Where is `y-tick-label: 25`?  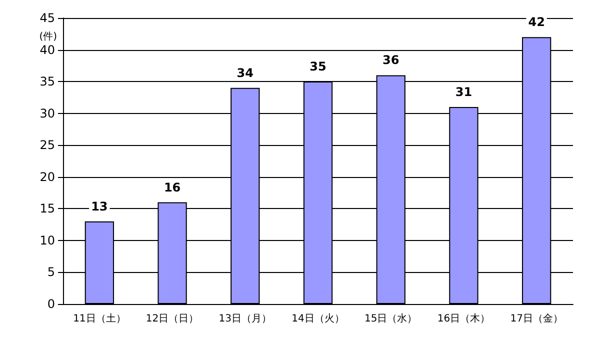
y-tick-label: 25 is located at coordinates (47, 145).